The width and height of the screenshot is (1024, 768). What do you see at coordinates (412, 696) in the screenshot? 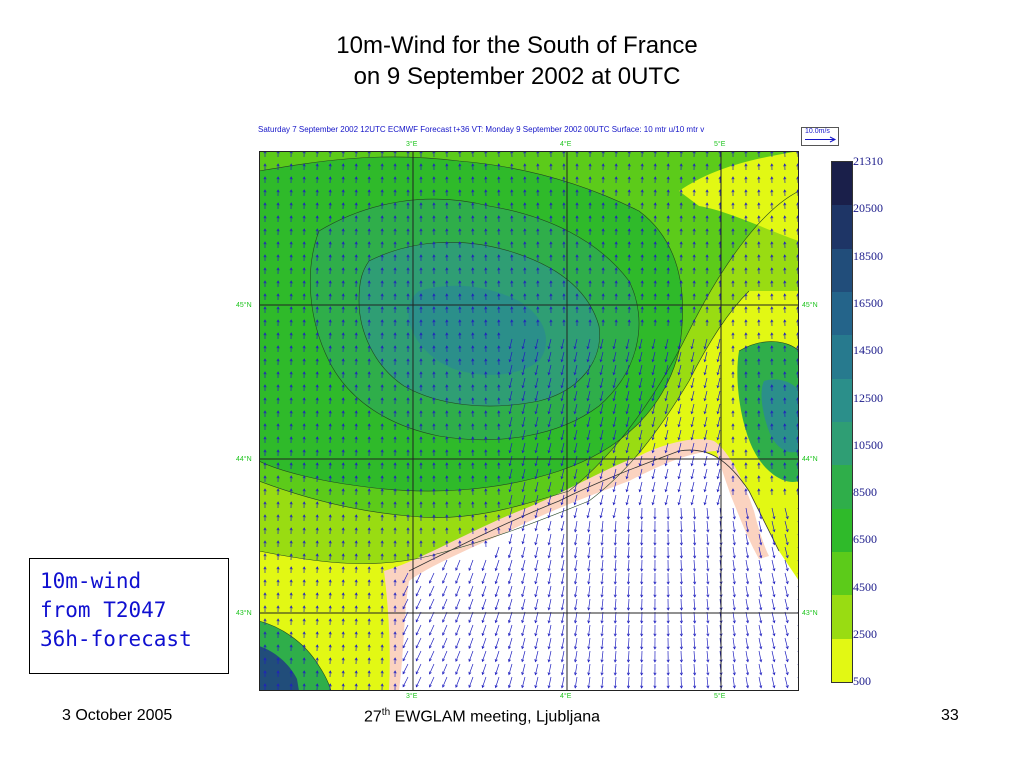
I see `lon-label-bottom-3e: 3°E` at bounding box center [412, 696].